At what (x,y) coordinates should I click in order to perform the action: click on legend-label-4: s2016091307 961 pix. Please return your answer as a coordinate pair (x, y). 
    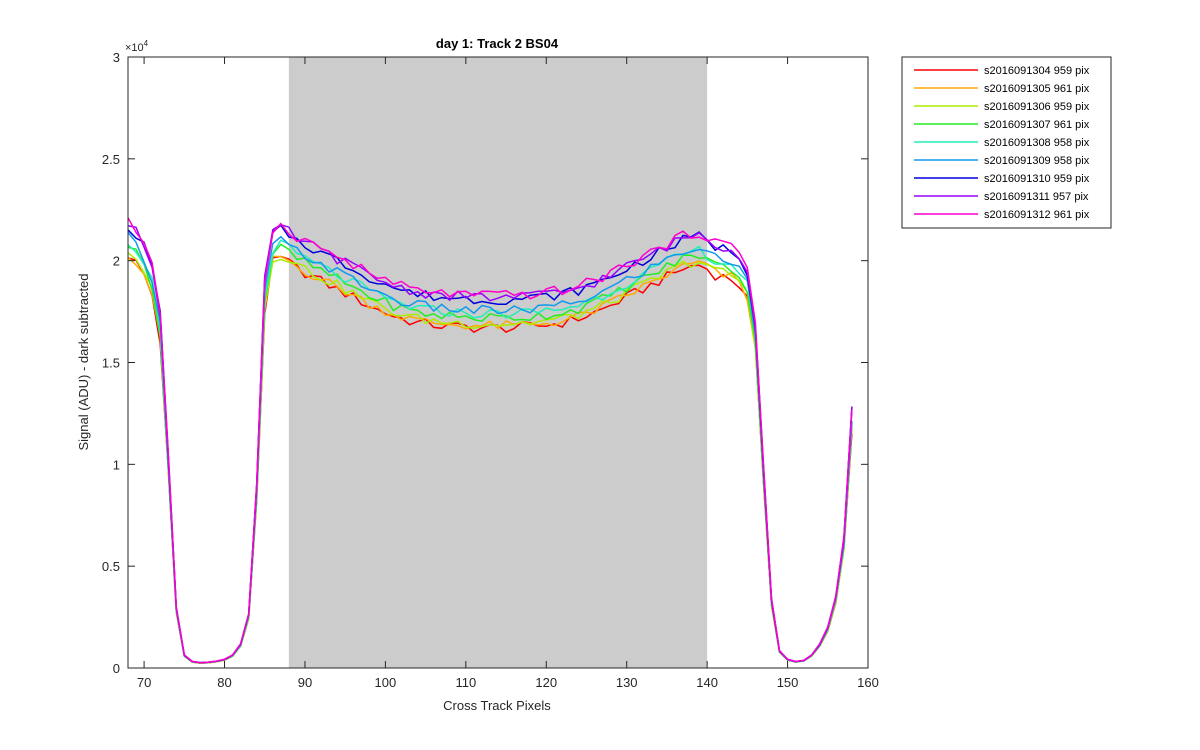
    Looking at the image, I should click on (1037, 125).